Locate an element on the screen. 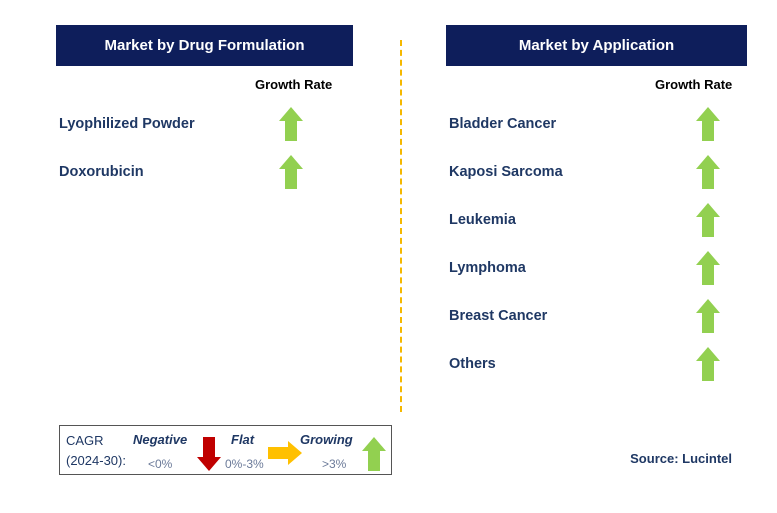 The width and height of the screenshot is (777, 513). panel-divider is located at coordinates (401, 226).